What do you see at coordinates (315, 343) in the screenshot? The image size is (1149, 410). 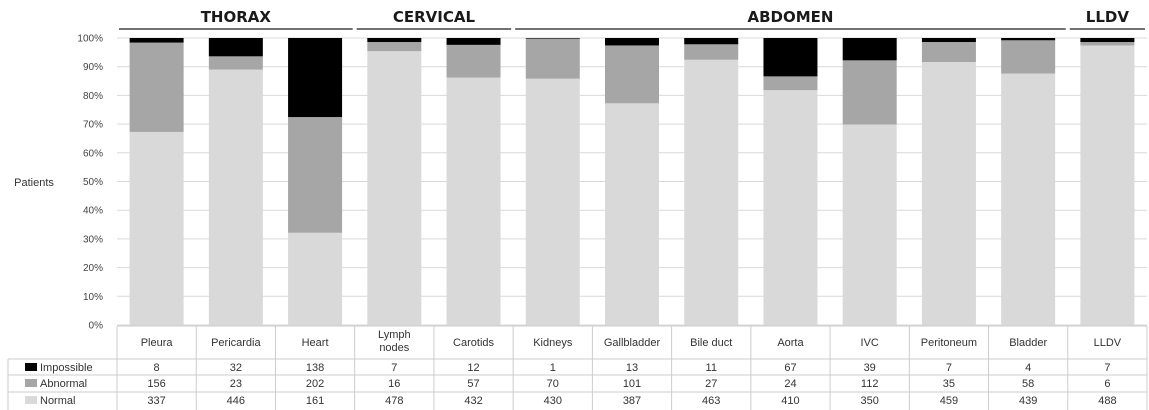 I see `category-label: Heart` at bounding box center [315, 343].